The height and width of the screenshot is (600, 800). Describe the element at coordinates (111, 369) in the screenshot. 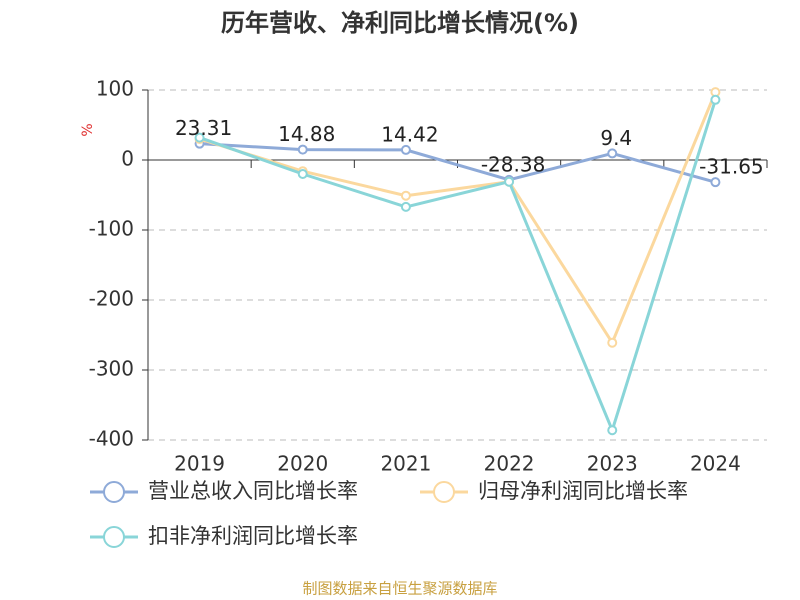

I see `y-tick-label: -300` at that location.